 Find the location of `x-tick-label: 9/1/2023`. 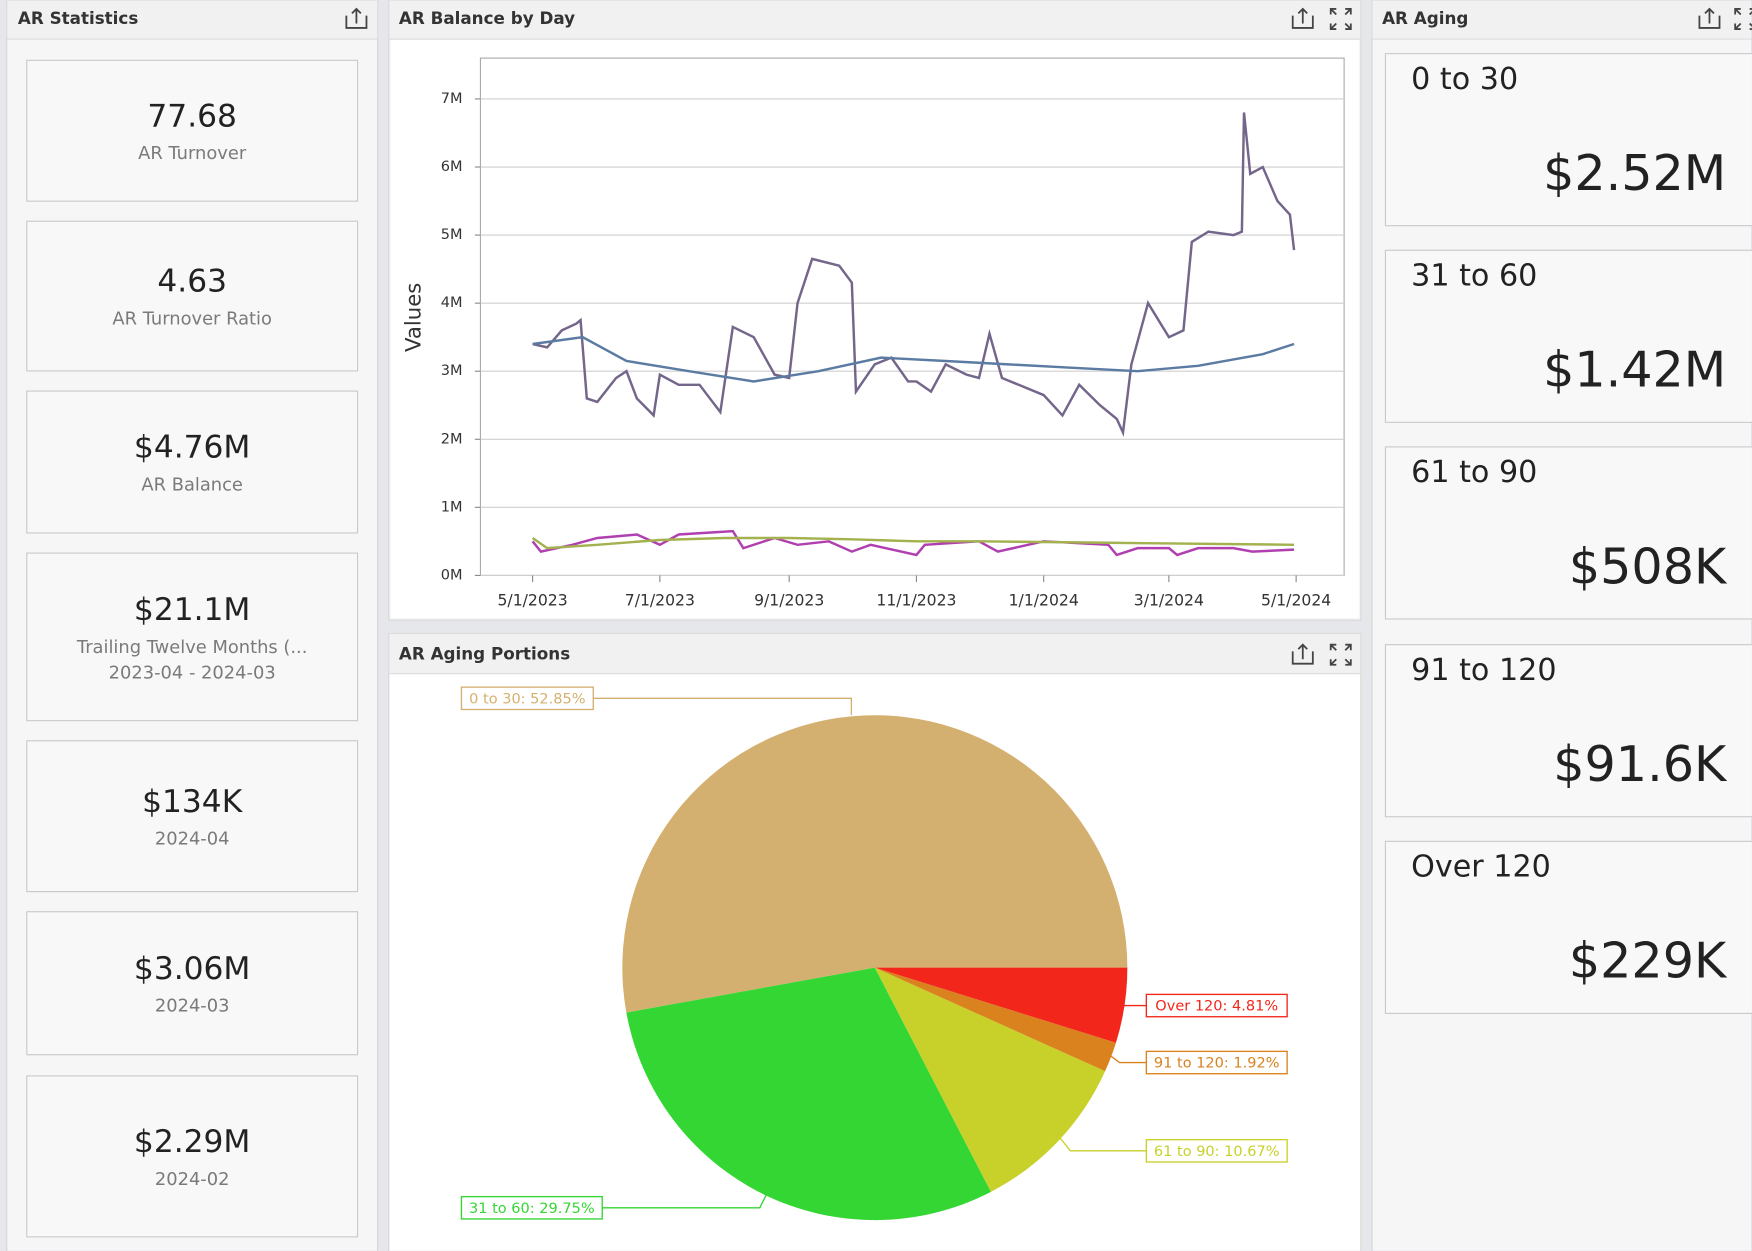

x-tick-label: 9/1/2023 is located at coordinates (789, 600).